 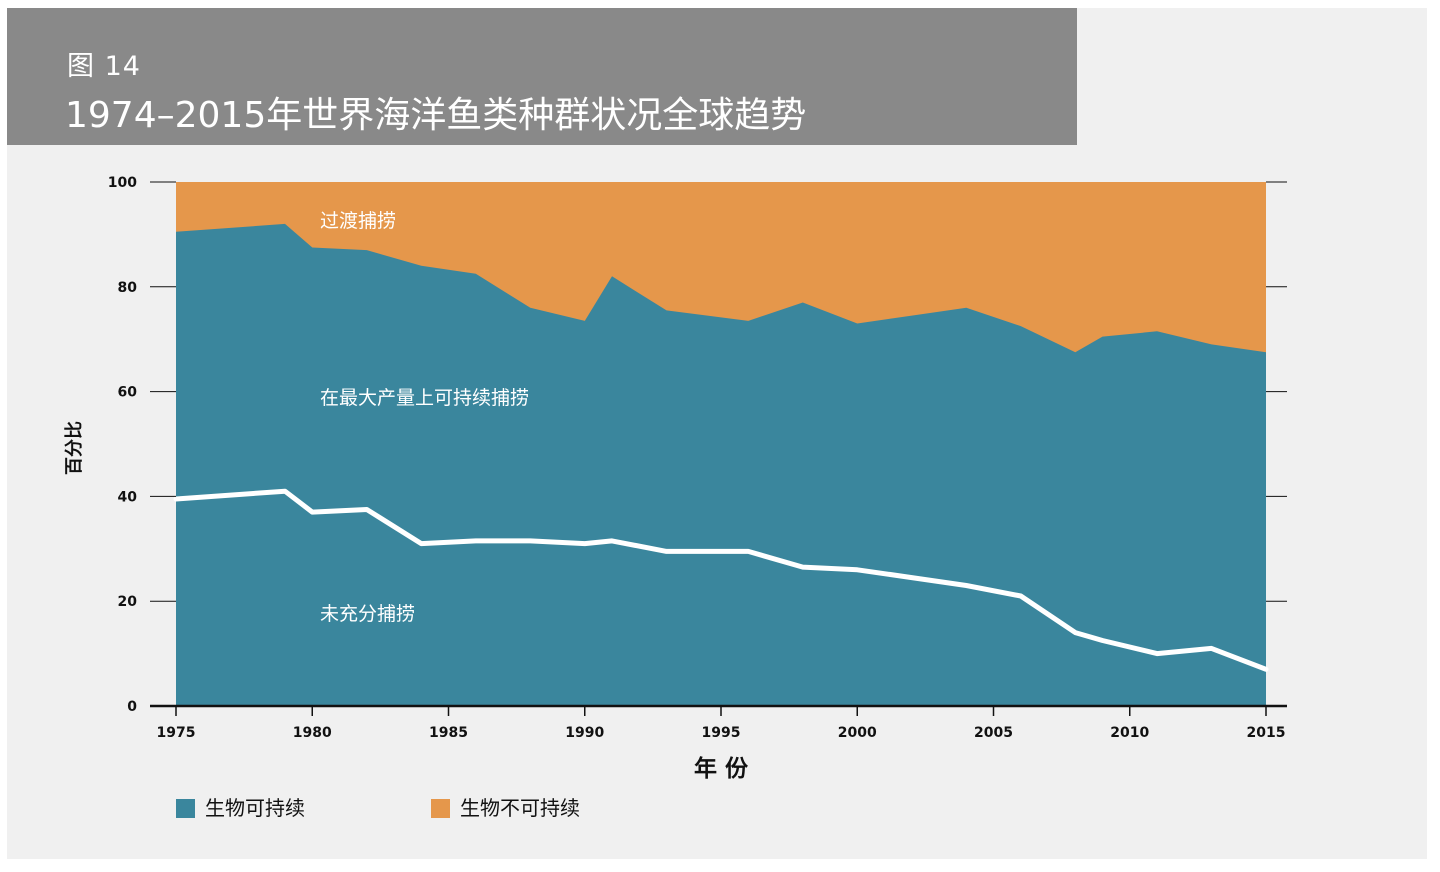 What do you see at coordinates (122, 445) in the screenshot?
I see `y-tick-labels: 0 20 40 60 80 100` at bounding box center [122, 445].